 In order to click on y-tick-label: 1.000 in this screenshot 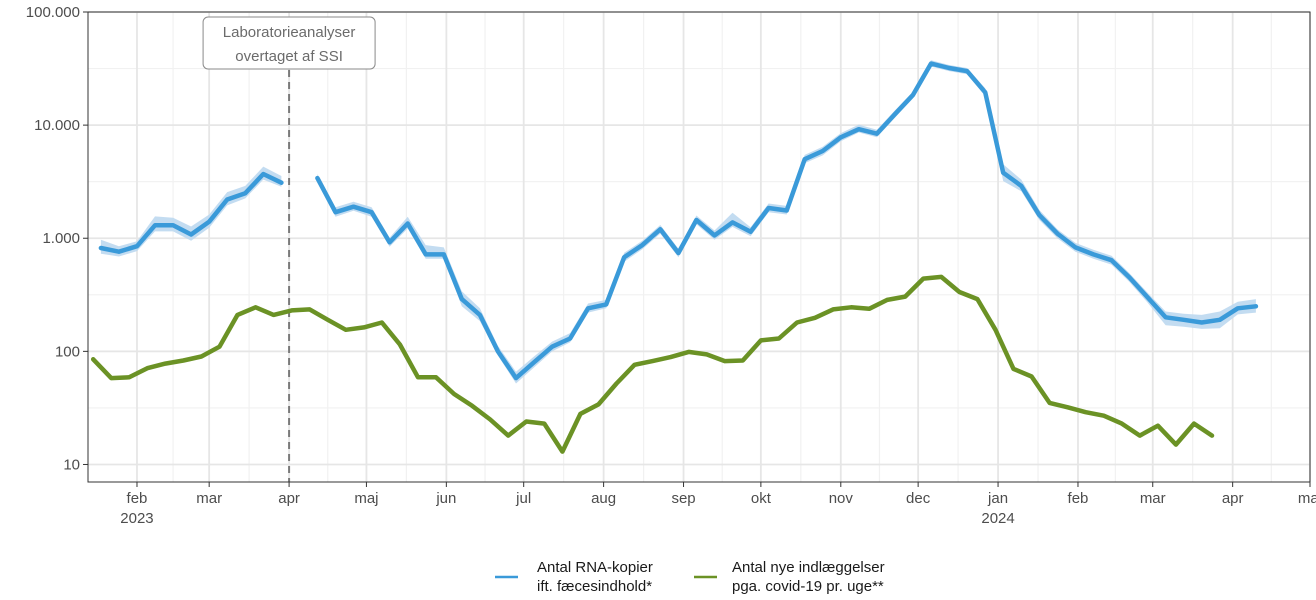, I will do `click(61, 238)`.